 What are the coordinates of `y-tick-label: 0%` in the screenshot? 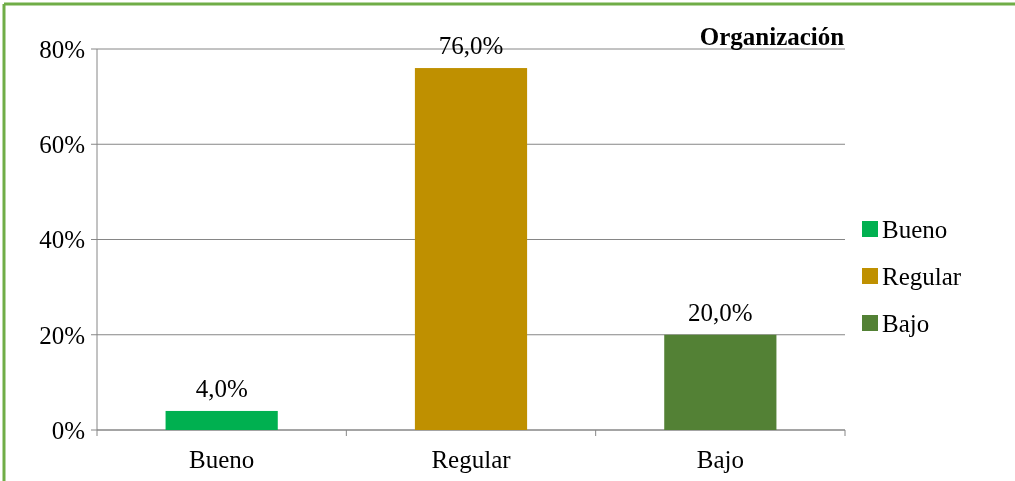 It's located at (68, 430).